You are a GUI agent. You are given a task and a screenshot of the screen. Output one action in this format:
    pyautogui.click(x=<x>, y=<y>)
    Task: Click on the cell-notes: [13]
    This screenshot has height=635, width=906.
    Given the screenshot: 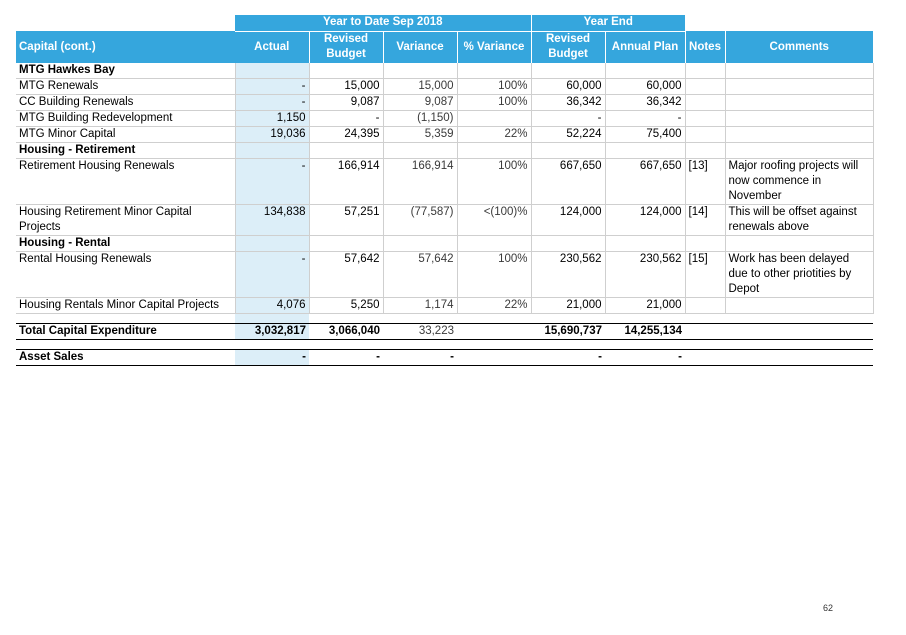 What is the action you would take?
    pyautogui.click(x=705, y=181)
    